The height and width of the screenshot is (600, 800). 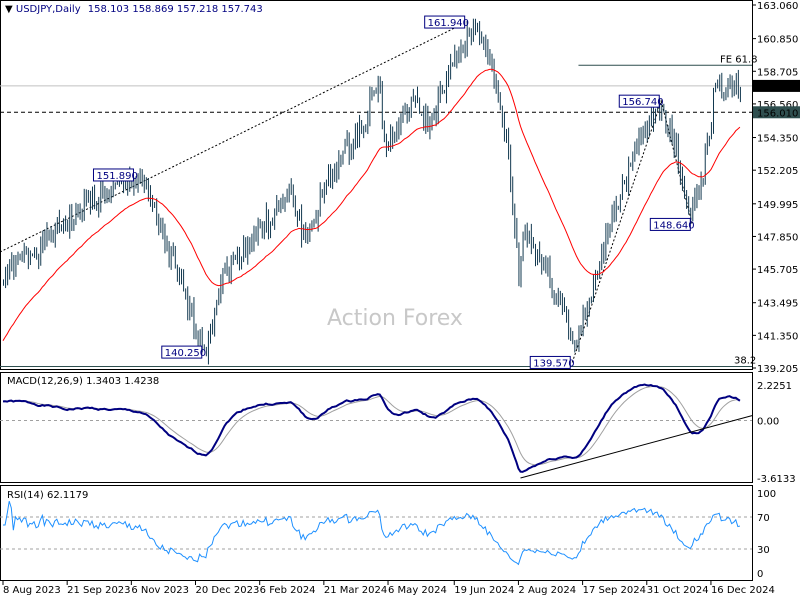 What do you see at coordinates (547, 590) in the screenshot?
I see `time-tick-label: 2 Aug 2024` at bounding box center [547, 590].